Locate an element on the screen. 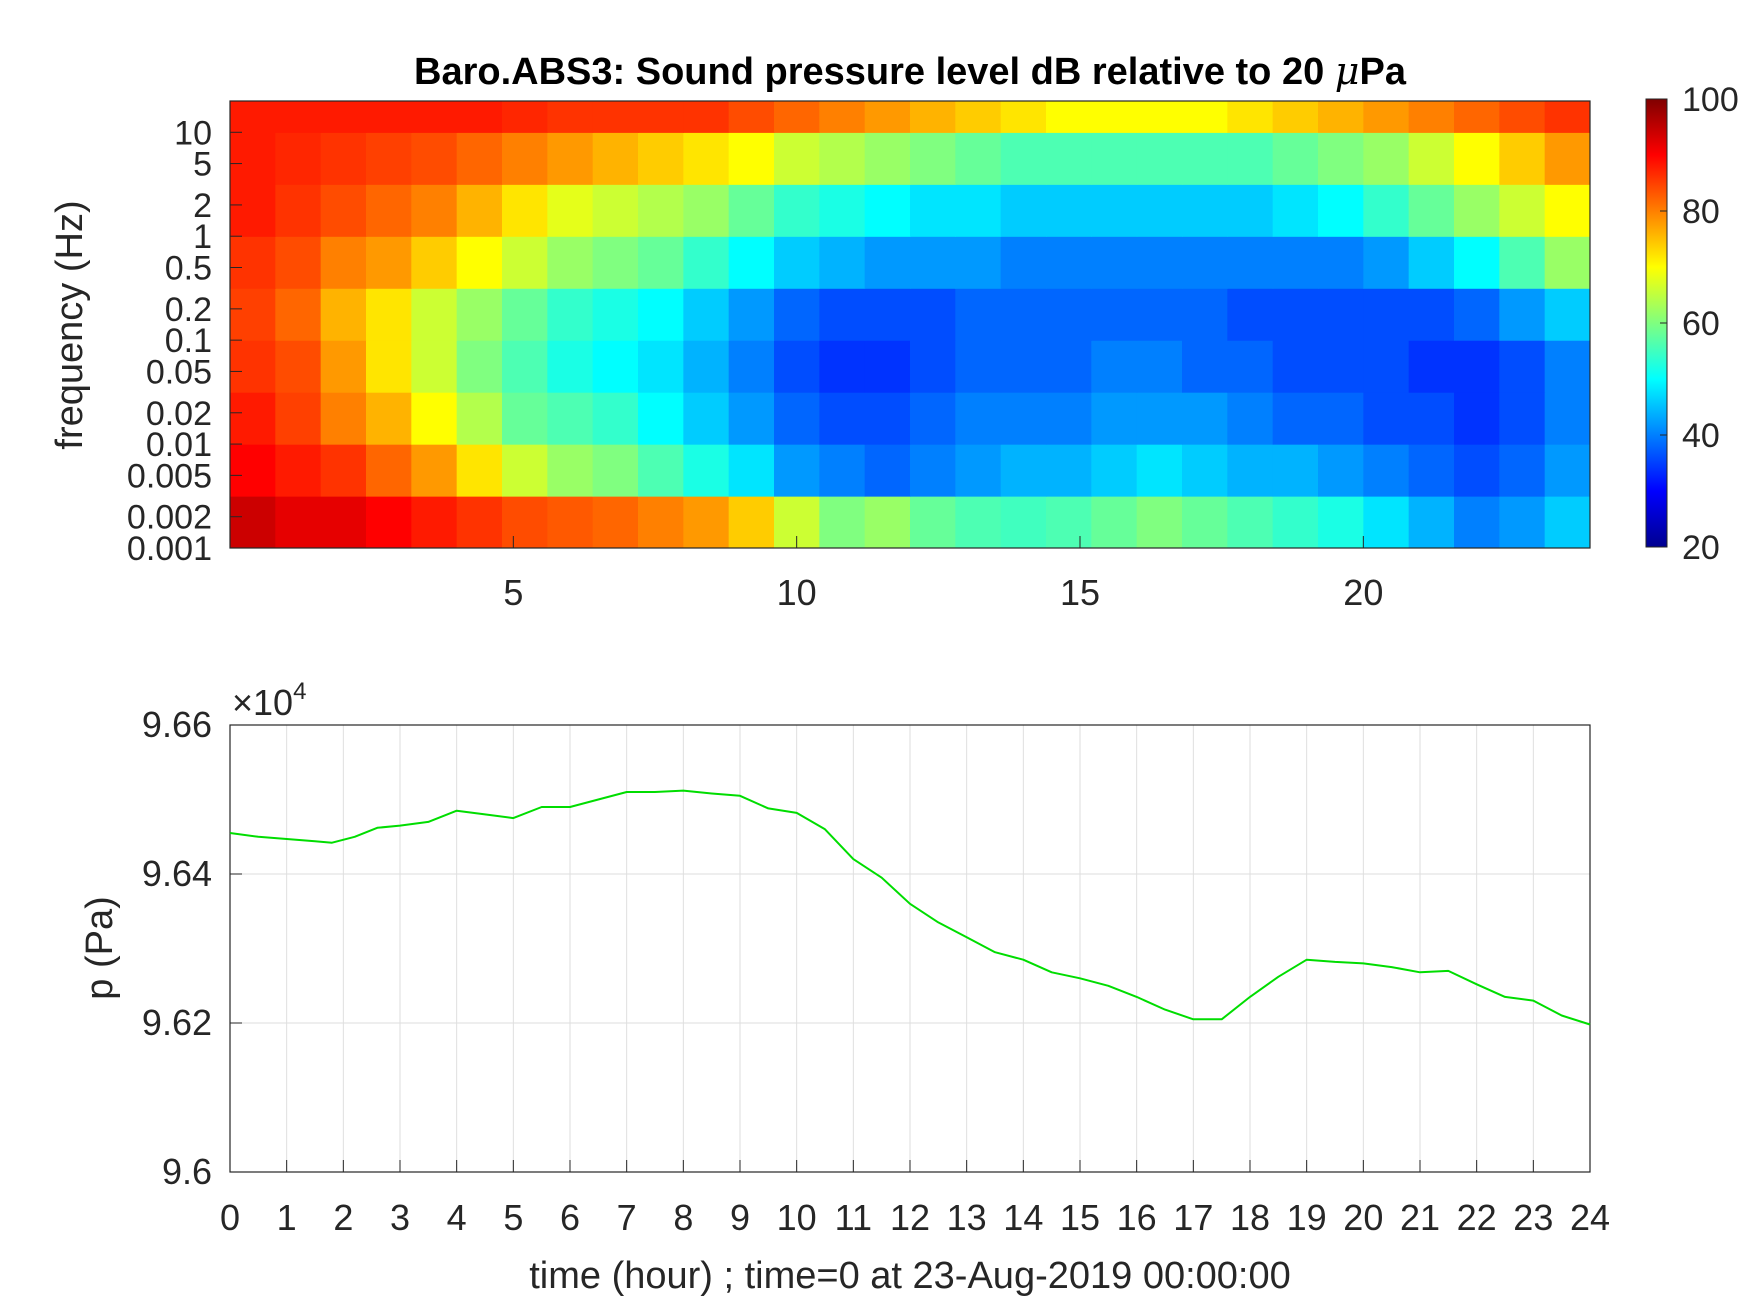  pressure-series-line is located at coordinates (910, 907).